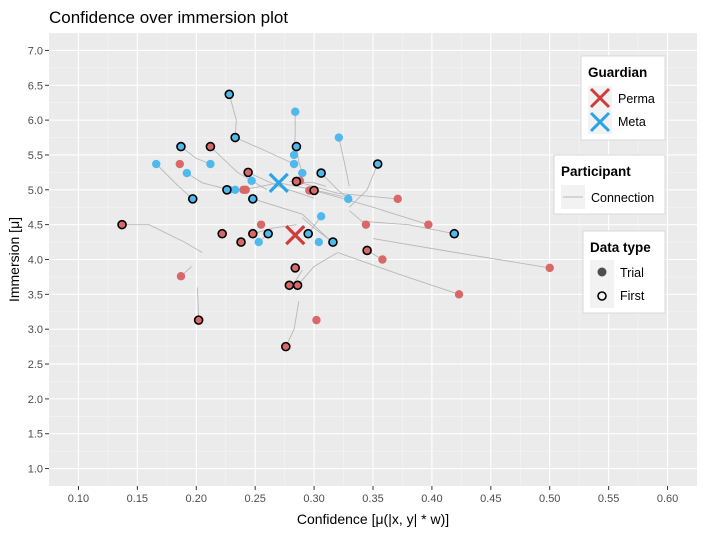 The width and height of the screenshot is (705, 533). Describe the element at coordinates (35, 226) in the screenshot. I see `y-tick-label: 4.5` at that location.